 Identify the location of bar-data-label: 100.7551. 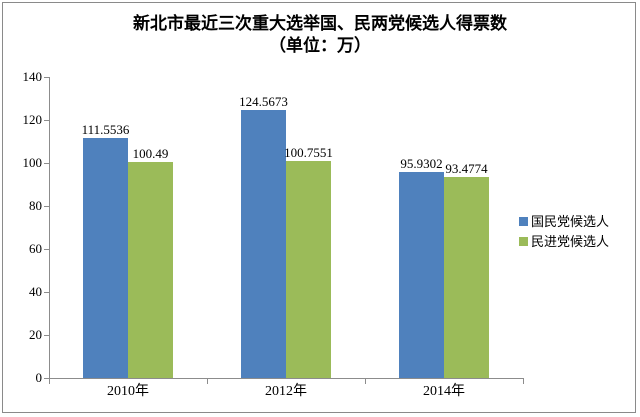
(308, 152).